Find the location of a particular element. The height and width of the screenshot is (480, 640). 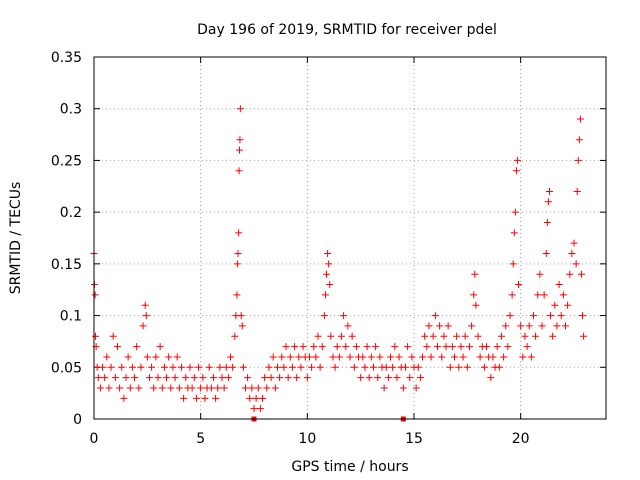

y-tick-label: 0 is located at coordinates (77, 420).